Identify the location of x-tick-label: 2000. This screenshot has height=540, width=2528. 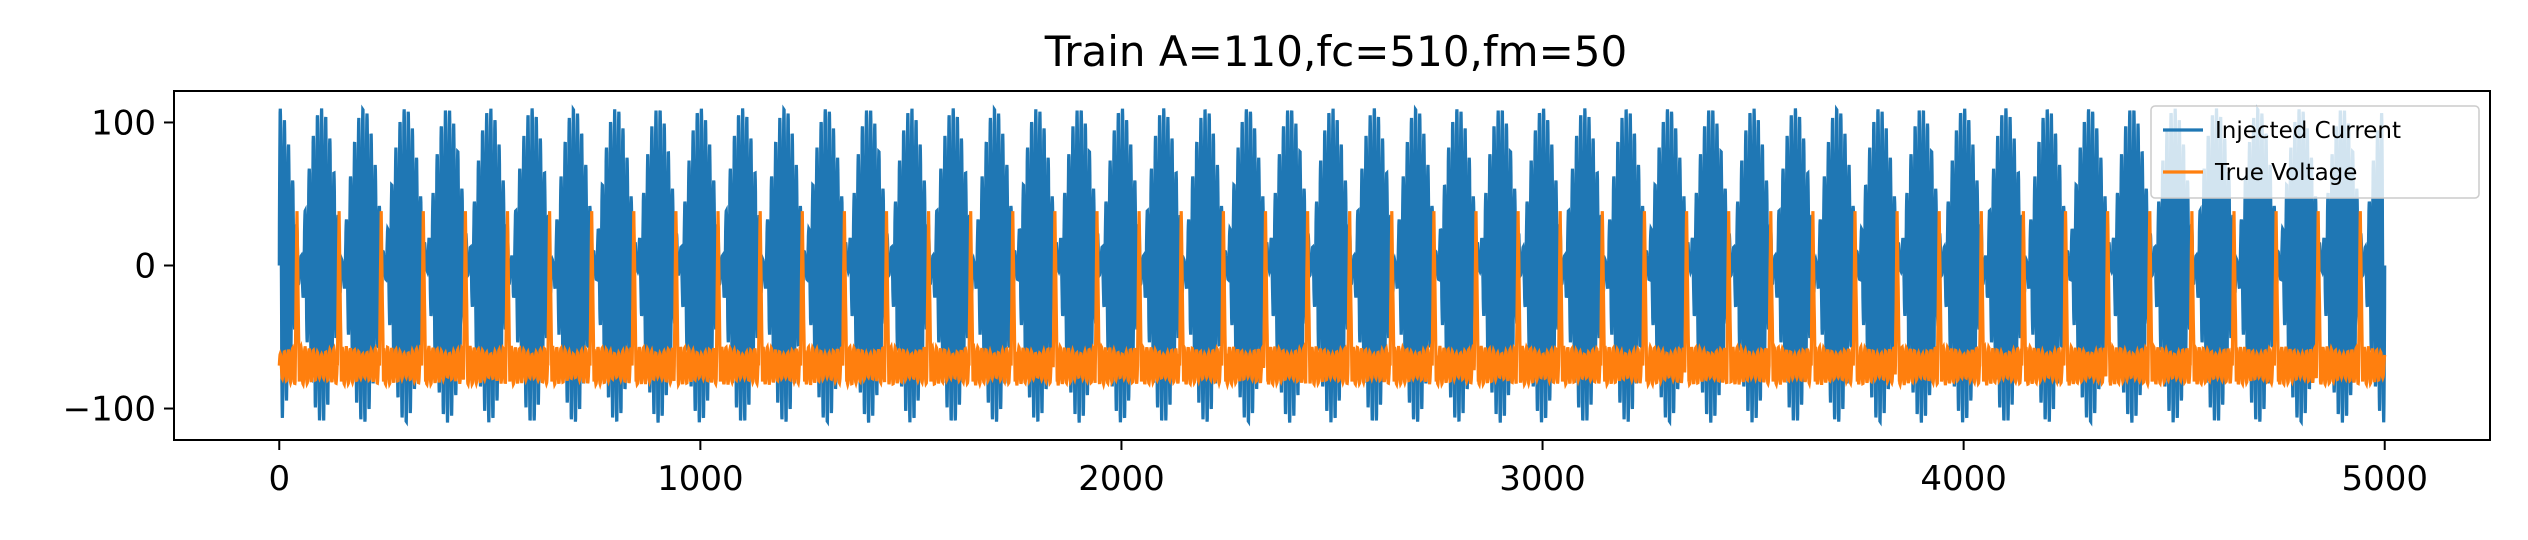
(1121, 479).